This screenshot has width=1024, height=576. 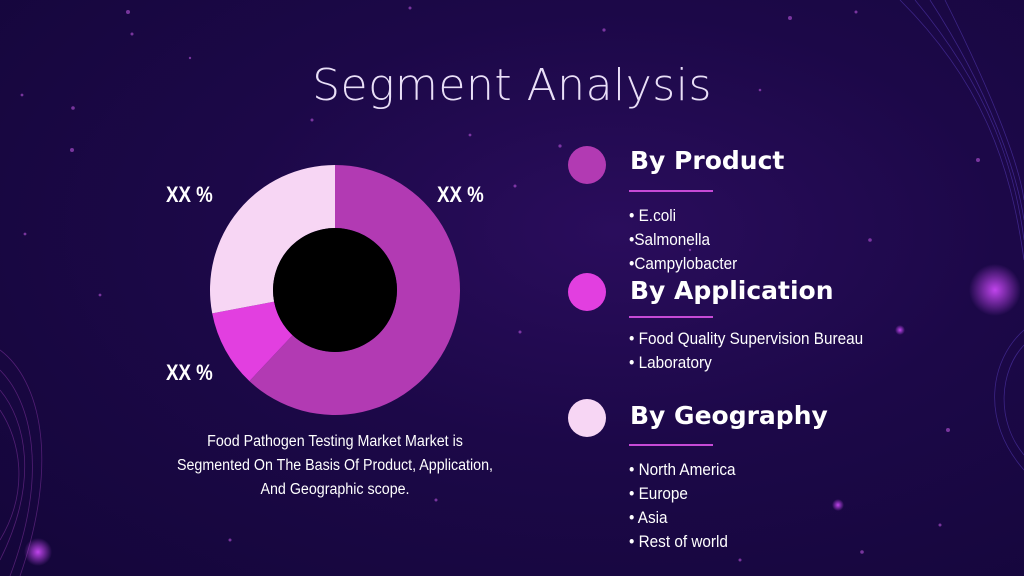 I want to click on list-item: • Food Quality Supervision Bureau, so click(x=746, y=338).